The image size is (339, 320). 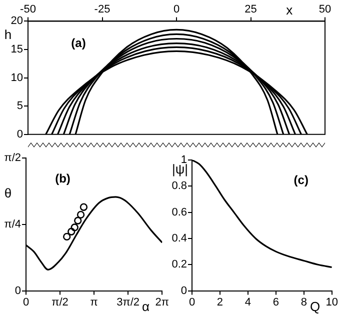 What do you see at coordinates (94, 302) in the screenshot?
I see `x-tick-label: π` at bounding box center [94, 302].